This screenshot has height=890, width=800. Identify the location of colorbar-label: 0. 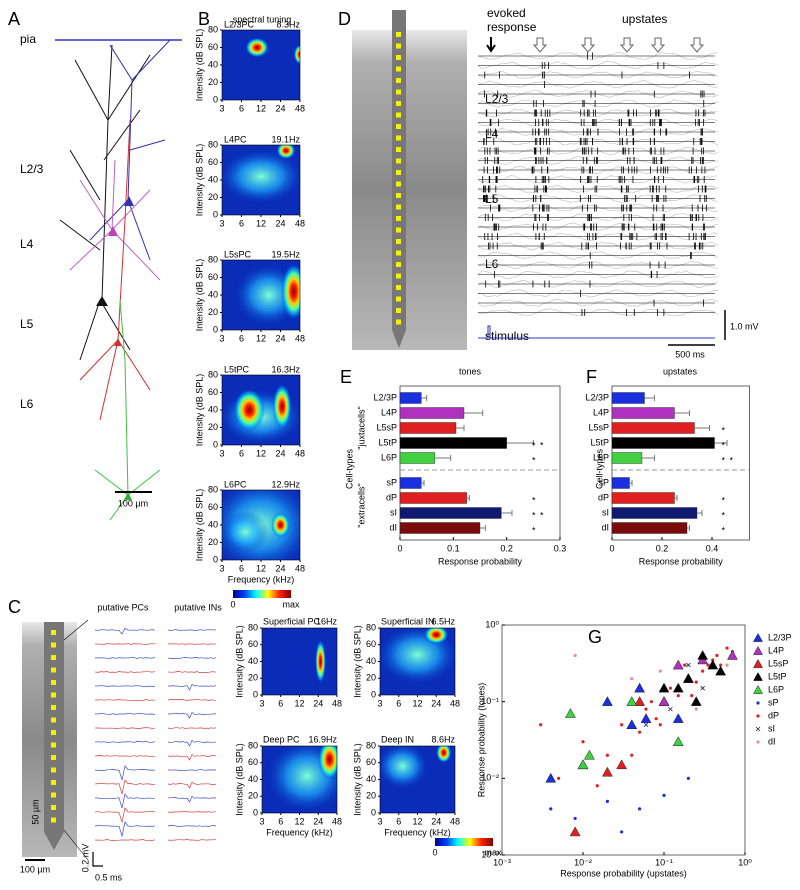
(434, 852).